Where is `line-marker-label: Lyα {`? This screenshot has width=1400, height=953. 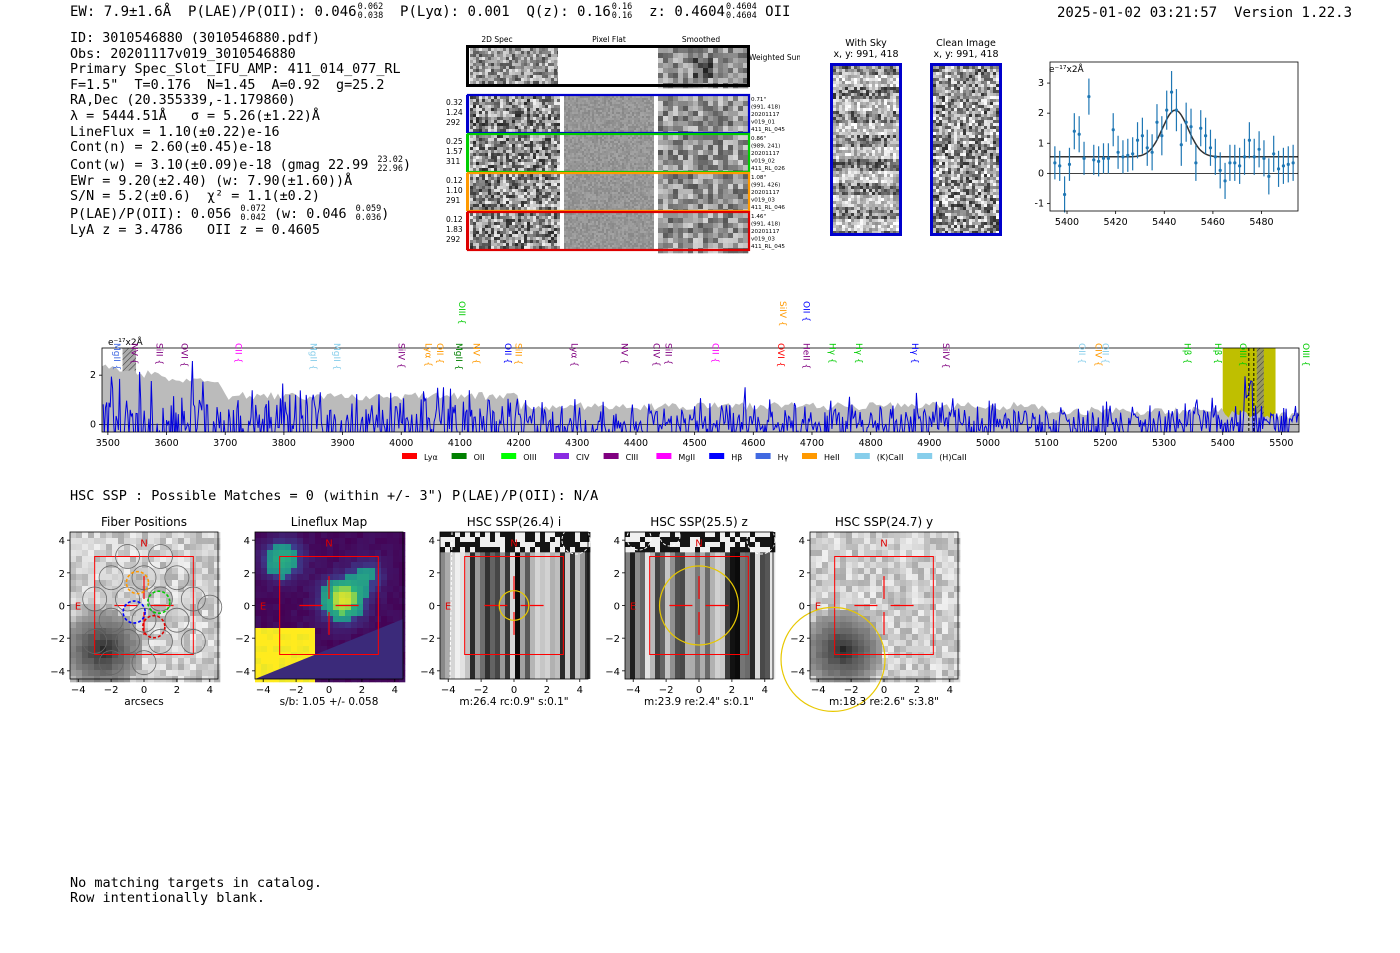
line-marker-label: Lyα { is located at coordinates (427, 355).